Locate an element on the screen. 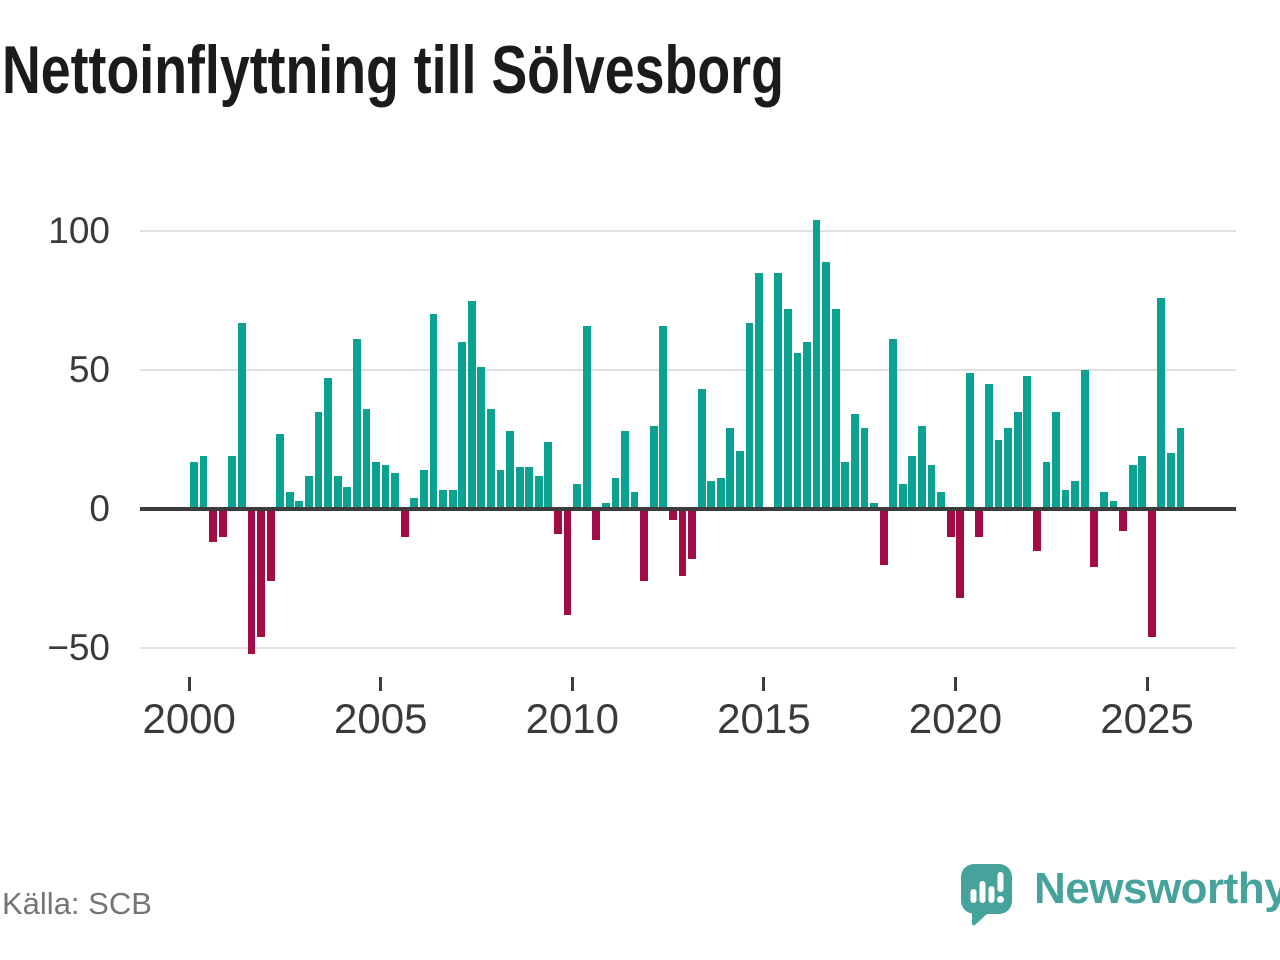 This screenshot has width=1280, height=960. chart-title: Nettoinflyttning till Sölvesborg is located at coordinates (393, 70).